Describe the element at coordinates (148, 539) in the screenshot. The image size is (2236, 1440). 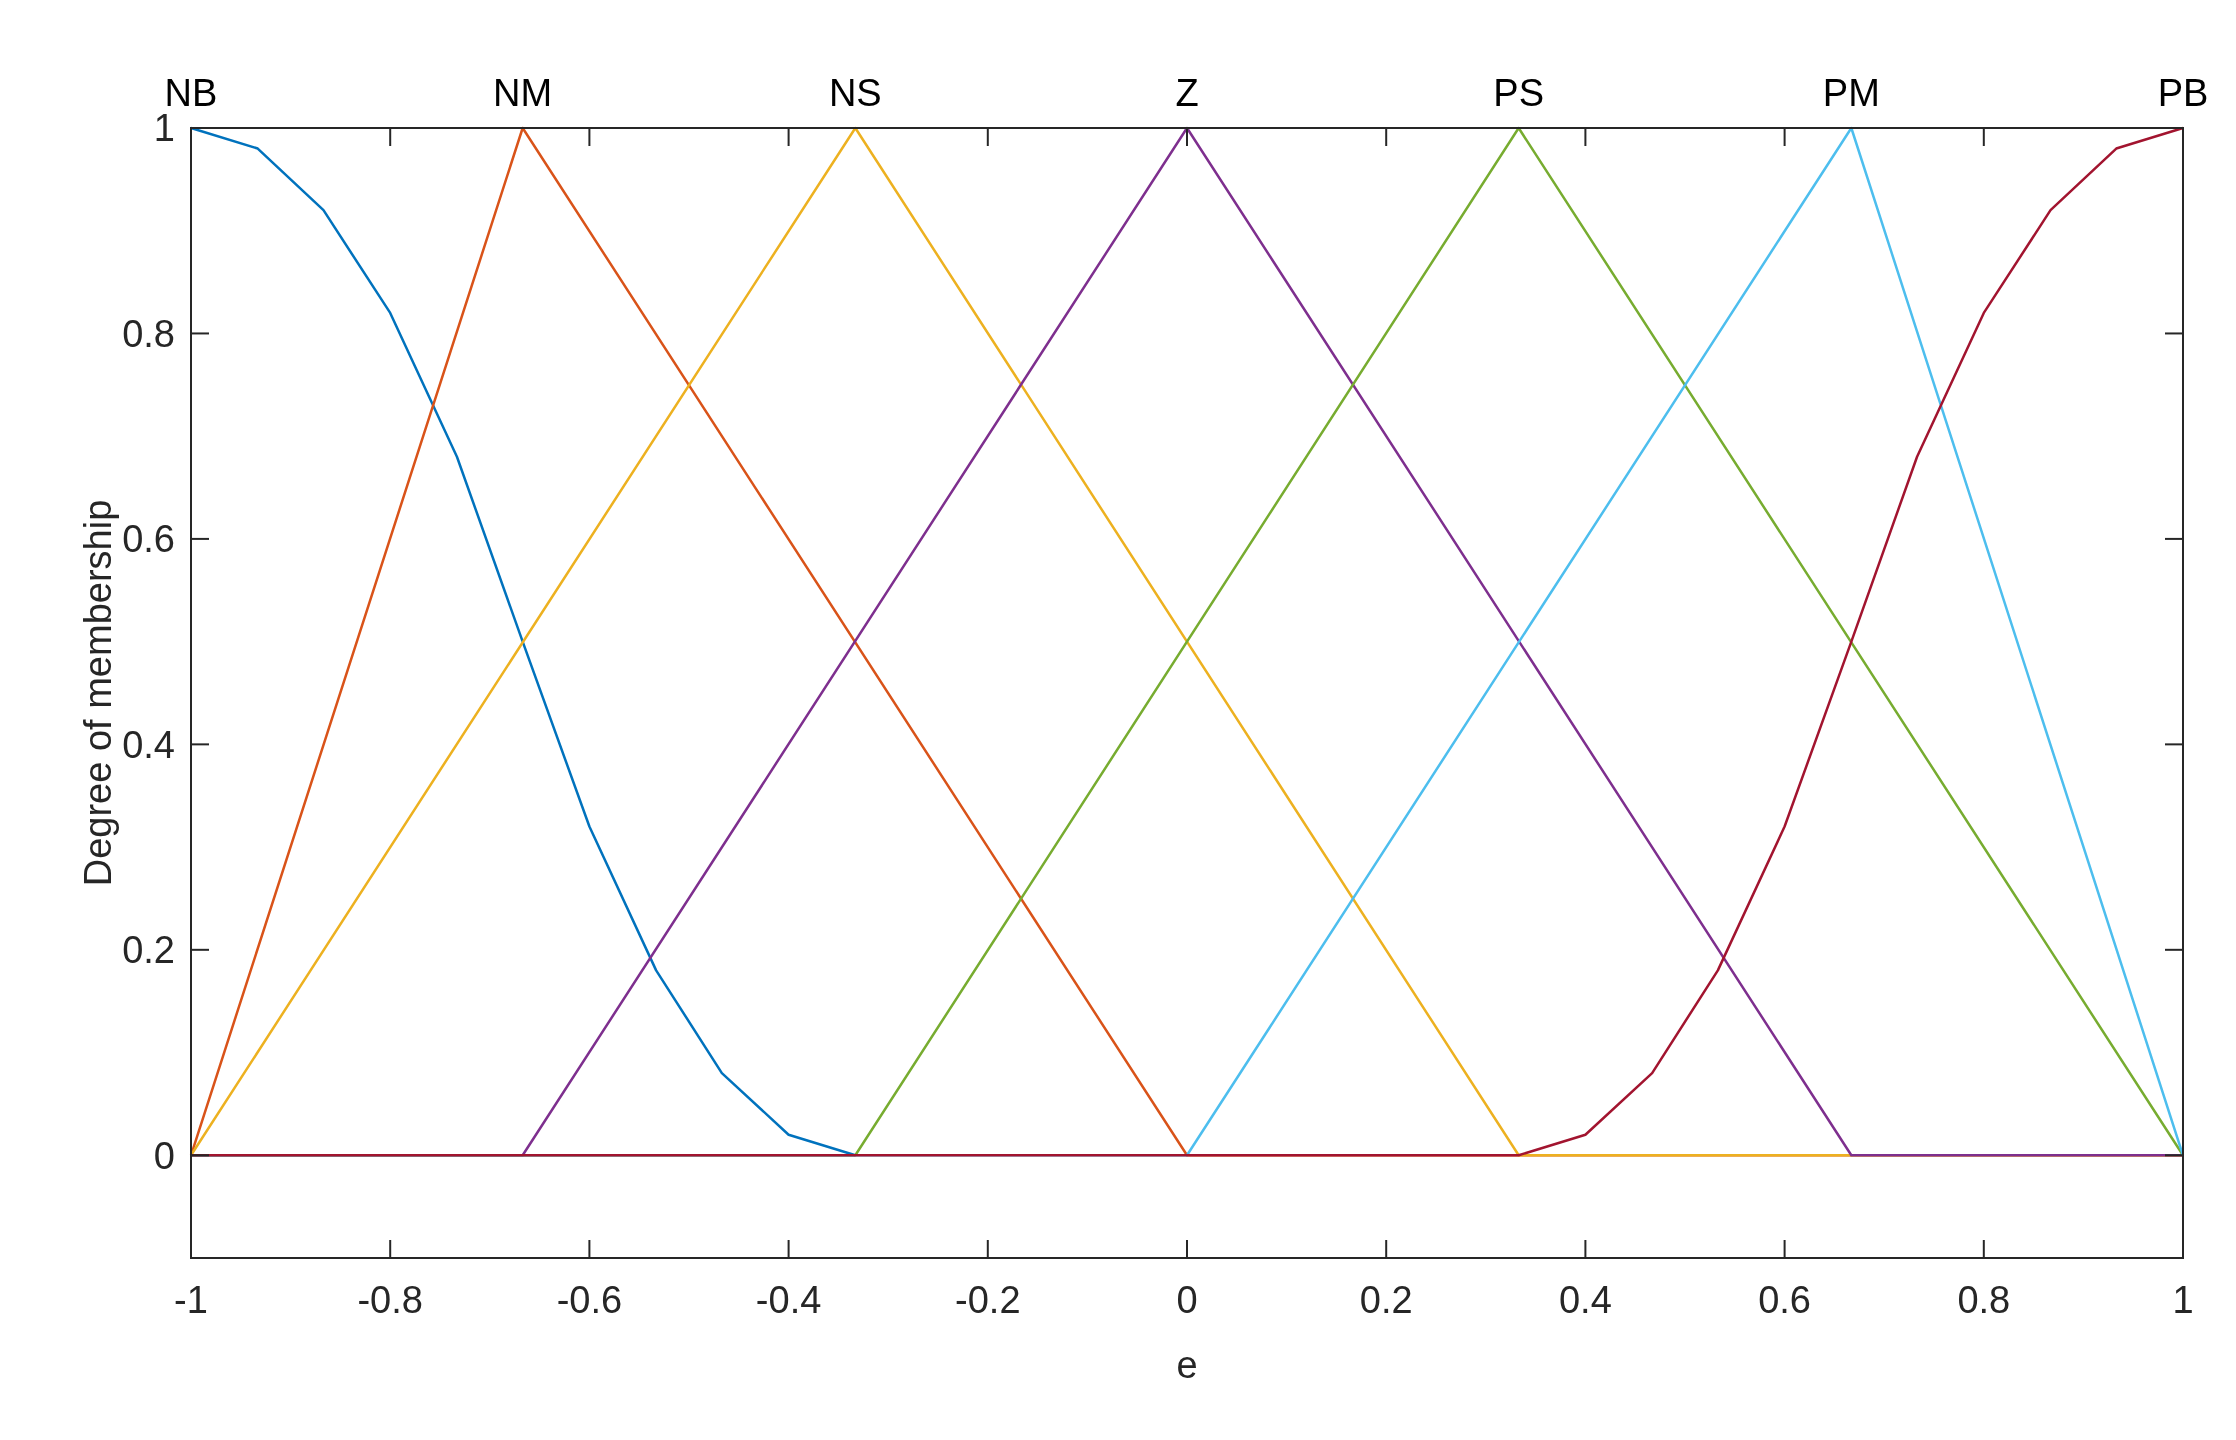
I see `y-tick-label: 0.6` at that location.